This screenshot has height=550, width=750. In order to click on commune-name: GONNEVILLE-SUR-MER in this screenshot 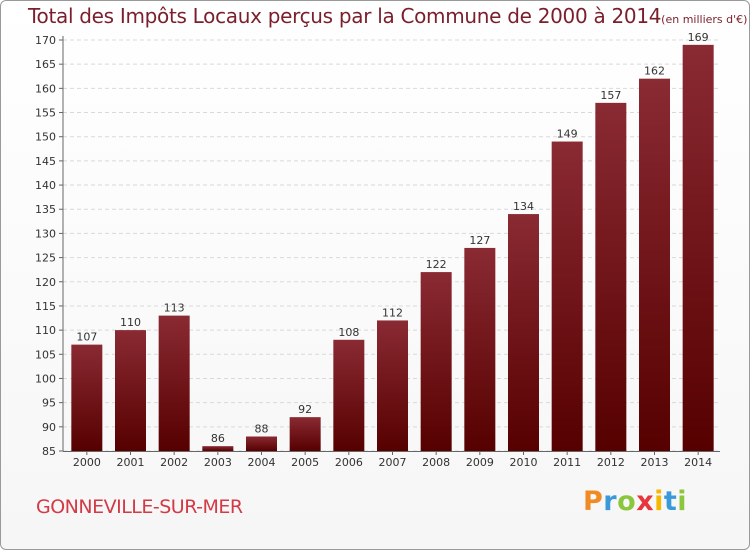, I will do `click(139, 507)`.